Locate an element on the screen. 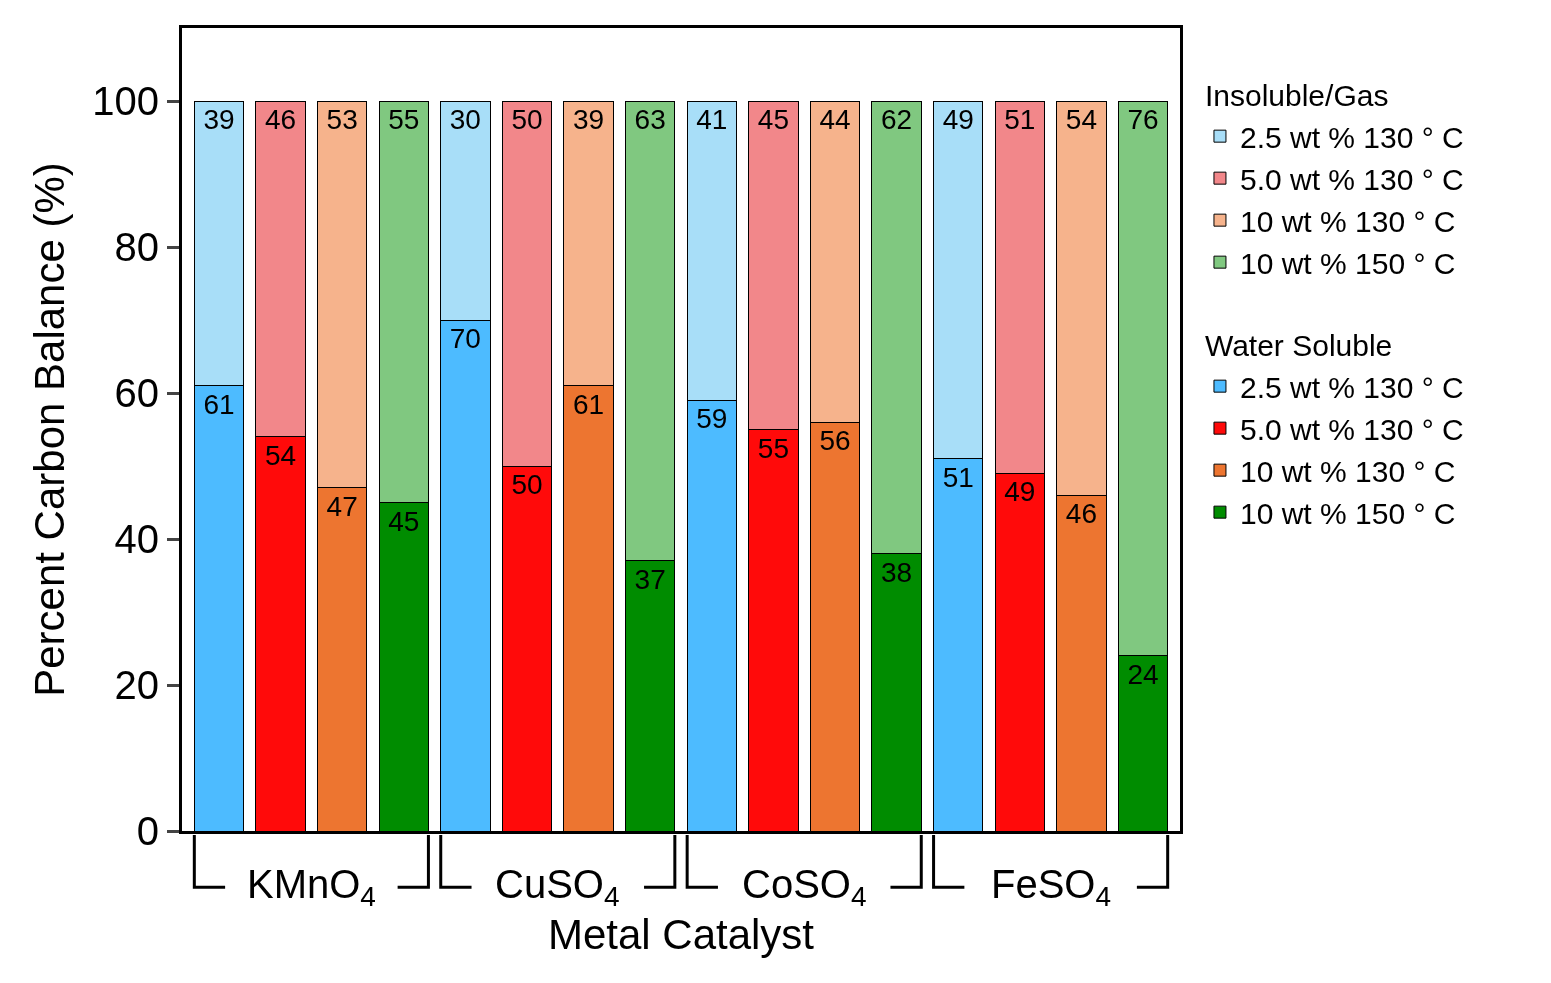  text: Insoluble/Gas is located at coordinates (1296, 95).